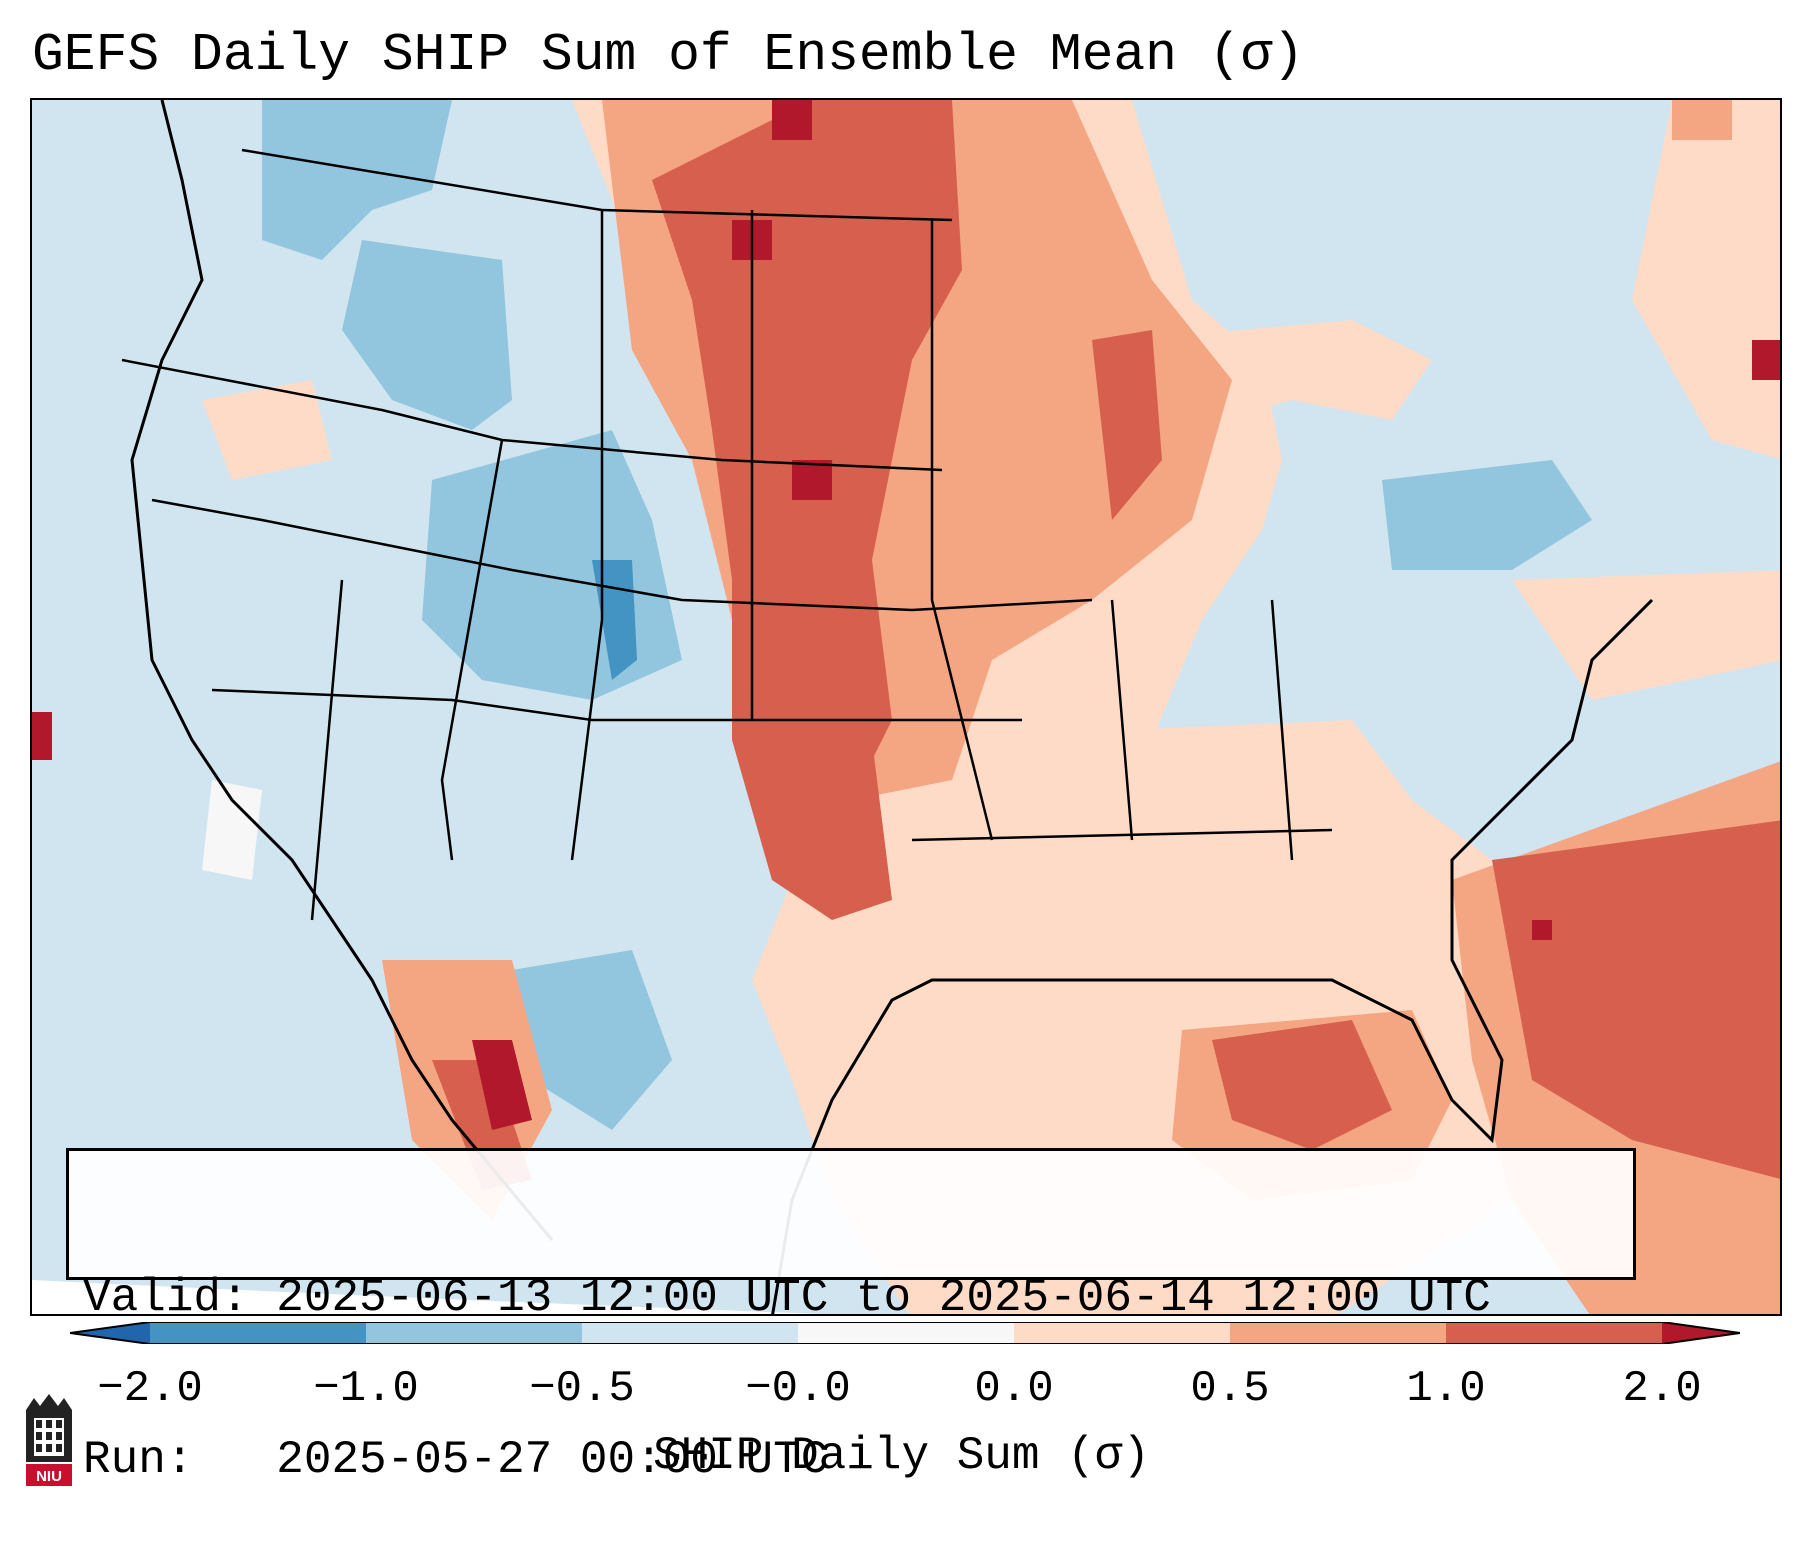  Describe the element at coordinates (798, 1389) in the screenshot. I see `colorbar-tick-label: −0.0` at that location.